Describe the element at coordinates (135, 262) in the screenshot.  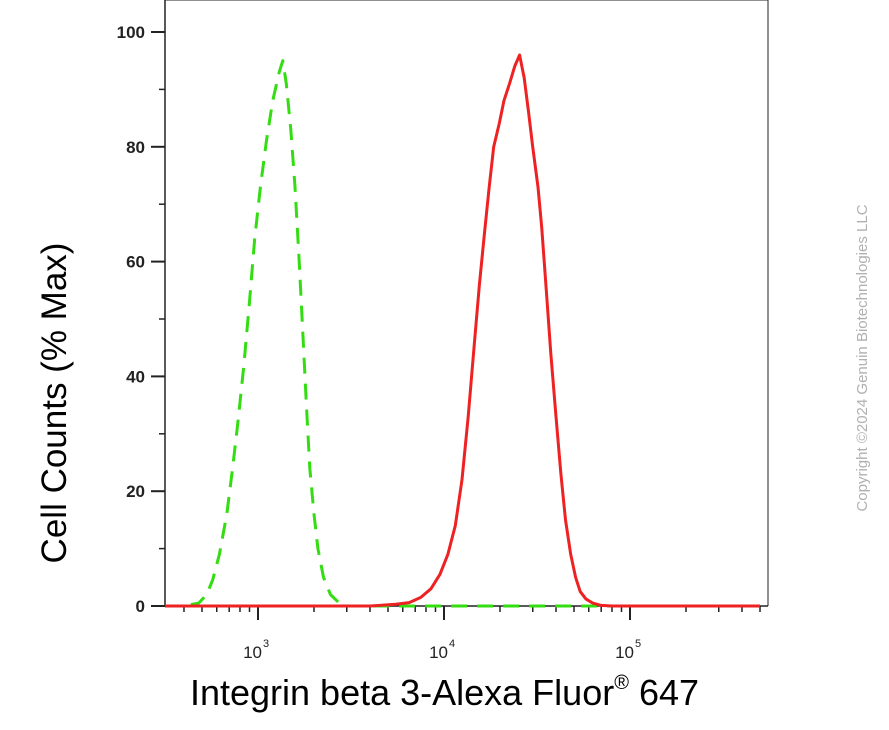
I see `y-tick-label: 60` at that location.